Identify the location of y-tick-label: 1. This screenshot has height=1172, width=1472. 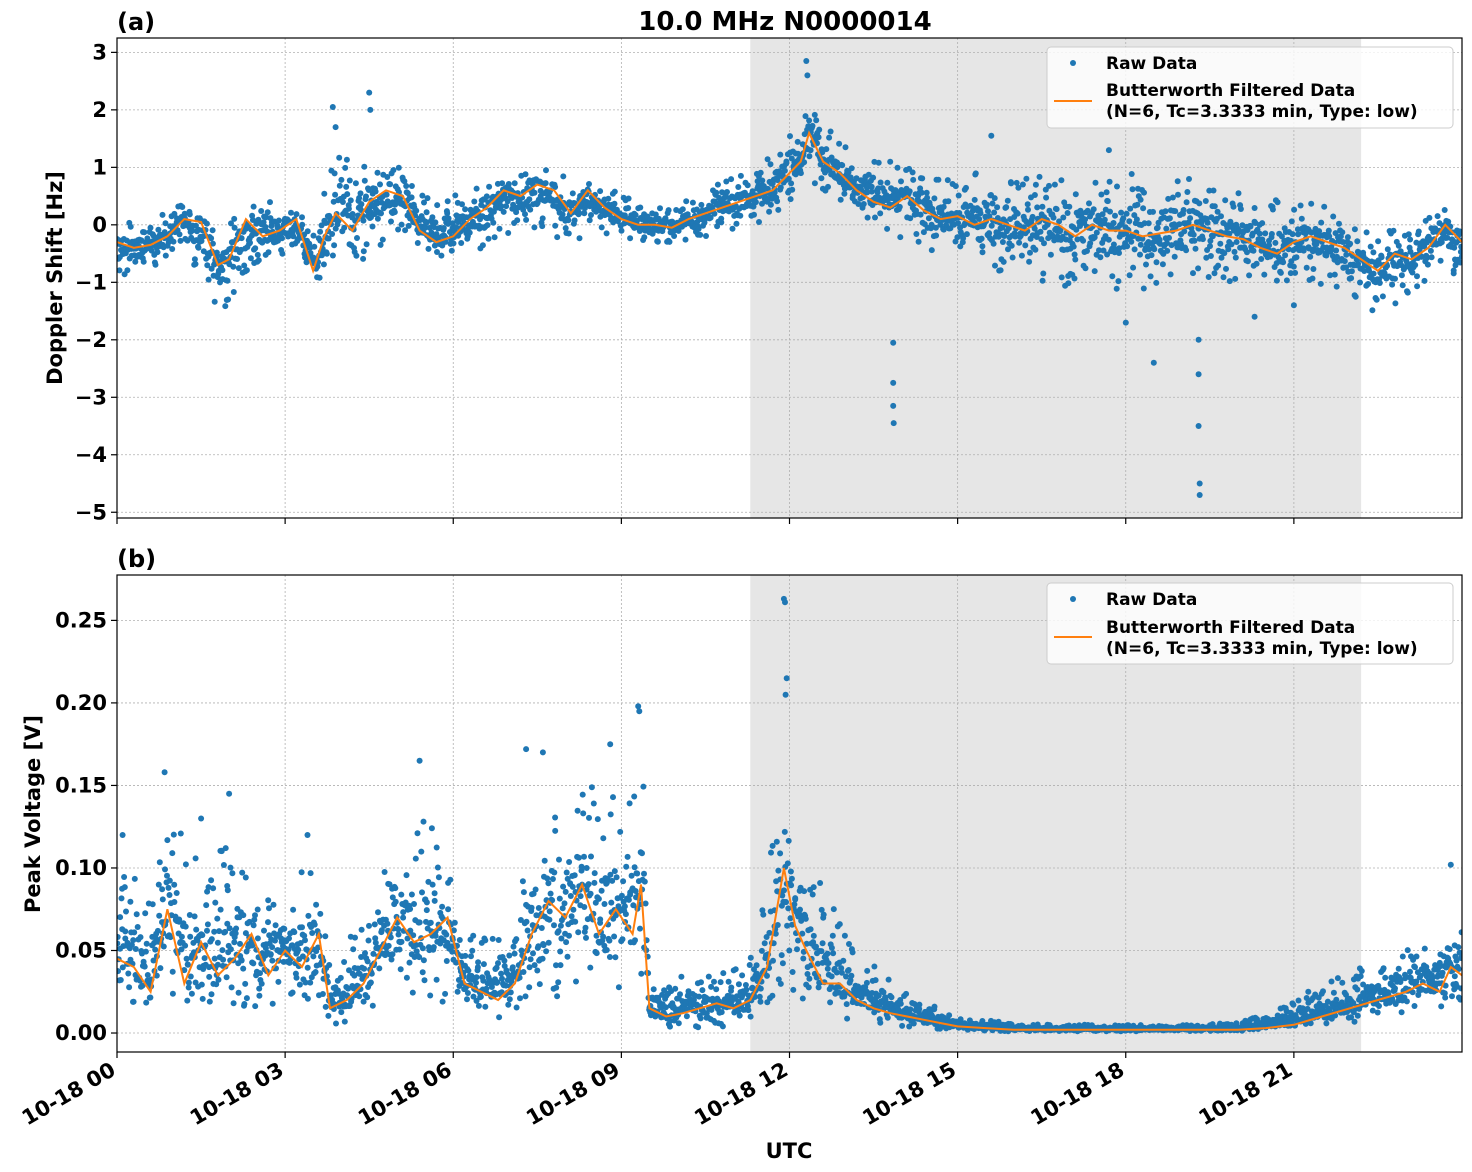
(99, 167).